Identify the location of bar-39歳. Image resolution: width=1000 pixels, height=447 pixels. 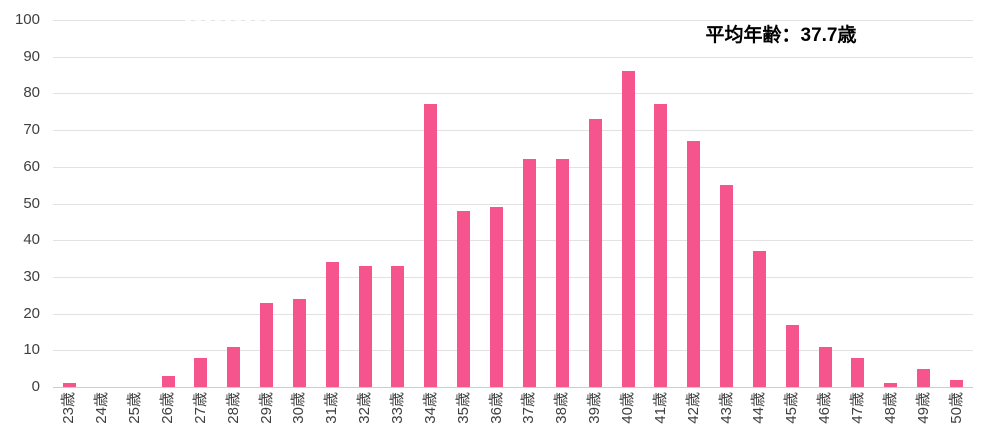
(595, 253).